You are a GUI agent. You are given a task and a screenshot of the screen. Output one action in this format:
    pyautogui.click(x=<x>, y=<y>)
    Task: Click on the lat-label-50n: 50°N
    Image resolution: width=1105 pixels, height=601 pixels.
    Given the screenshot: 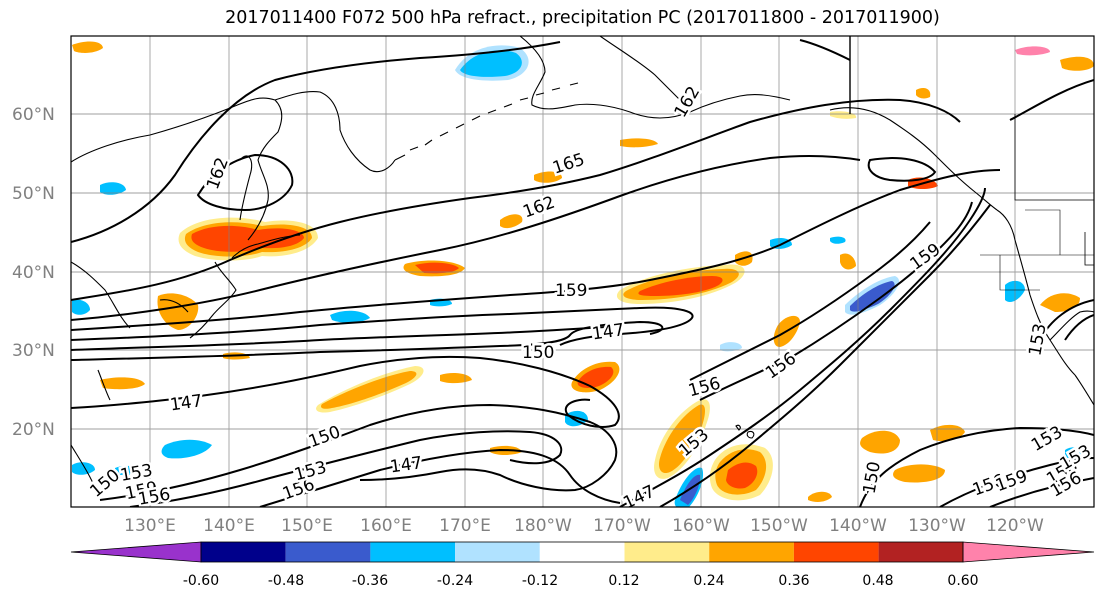 What is the action you would take?
    pyautogui.click(x=33, y=194)
    